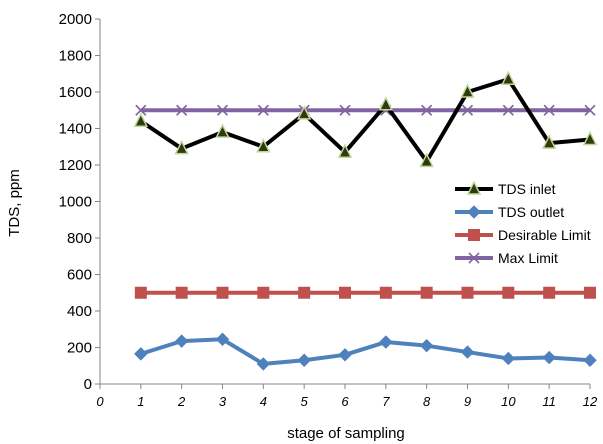  I want to click on y-tick-label: 2000, so click(75, 19).